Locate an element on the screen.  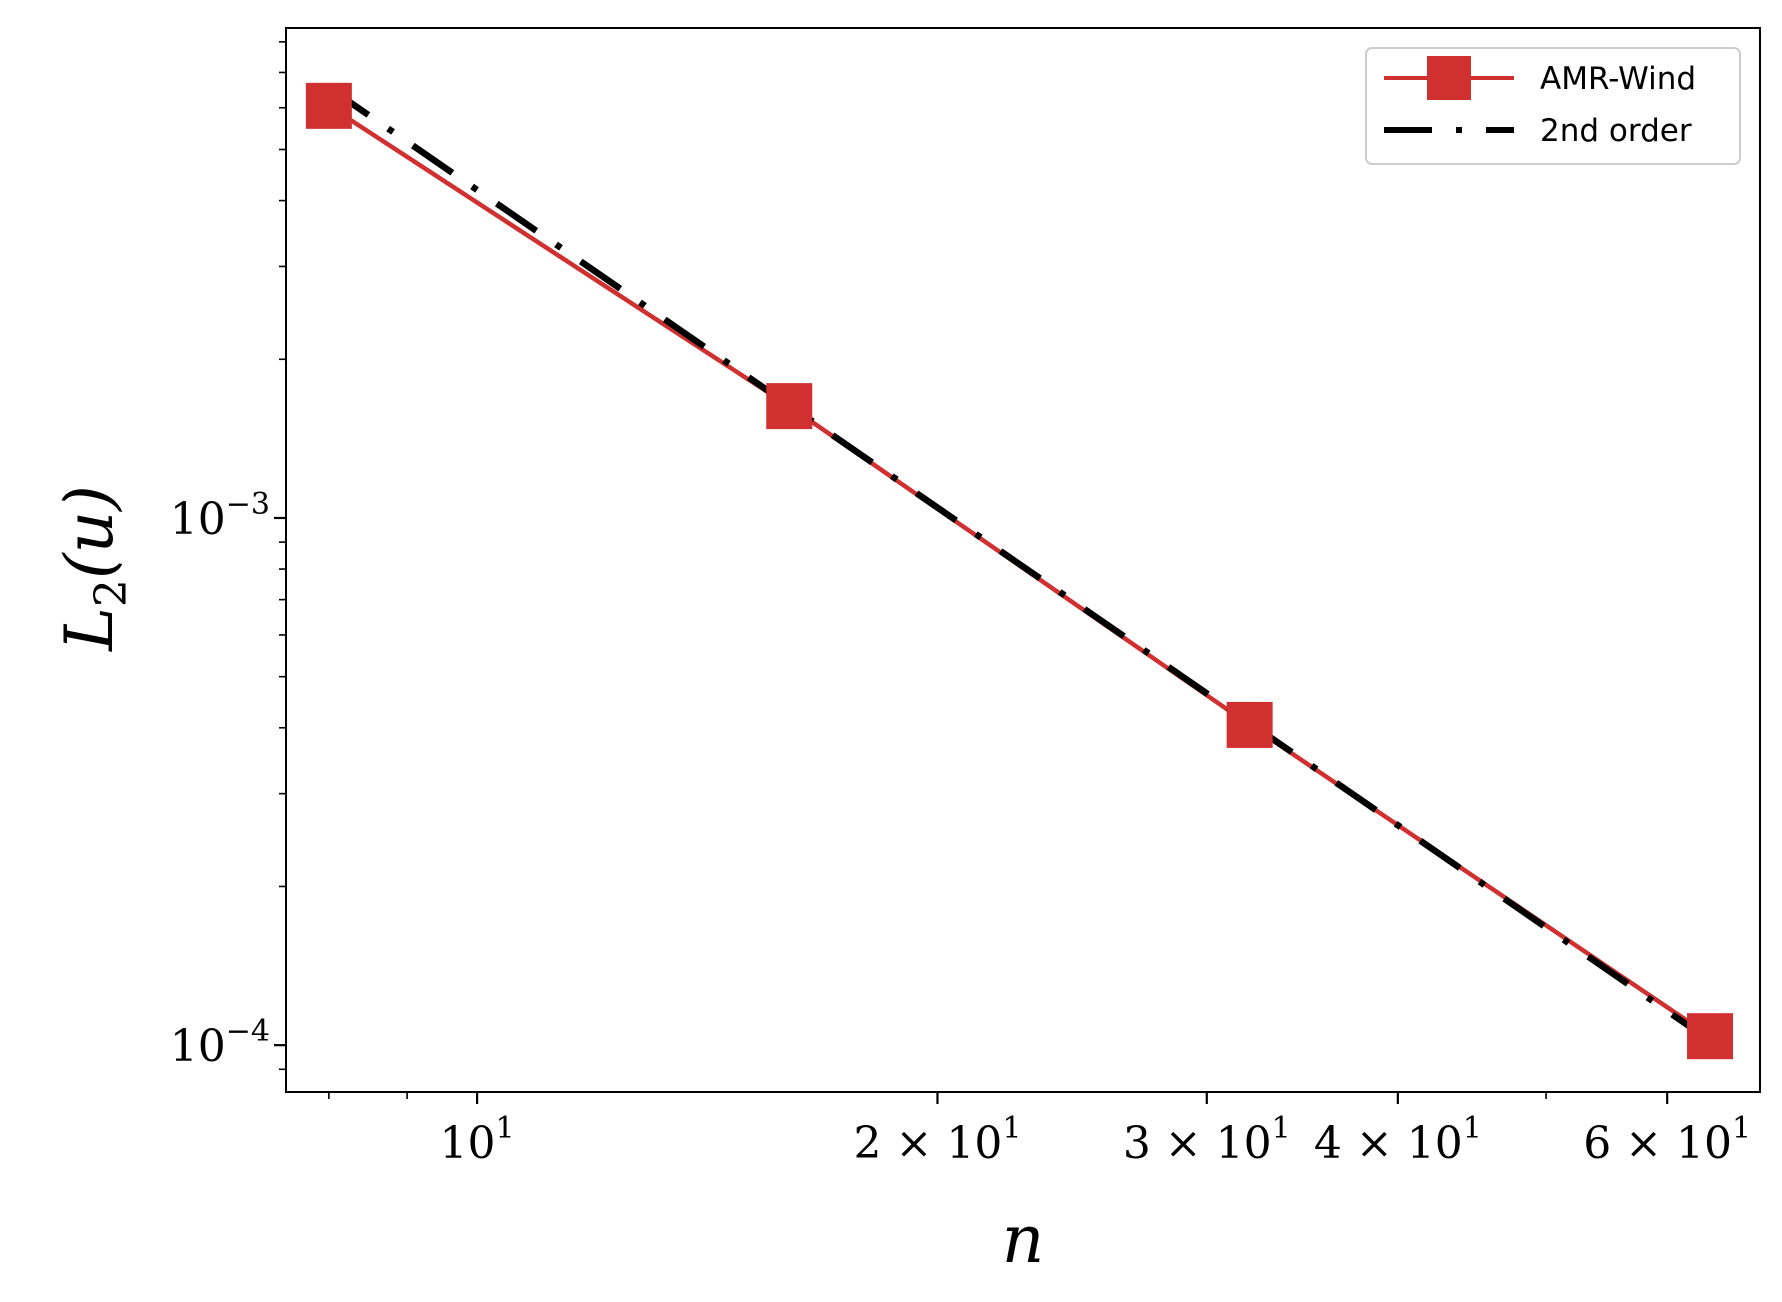
legend: AMR-Wind 2nd order is located at coordinates (1553, 106).